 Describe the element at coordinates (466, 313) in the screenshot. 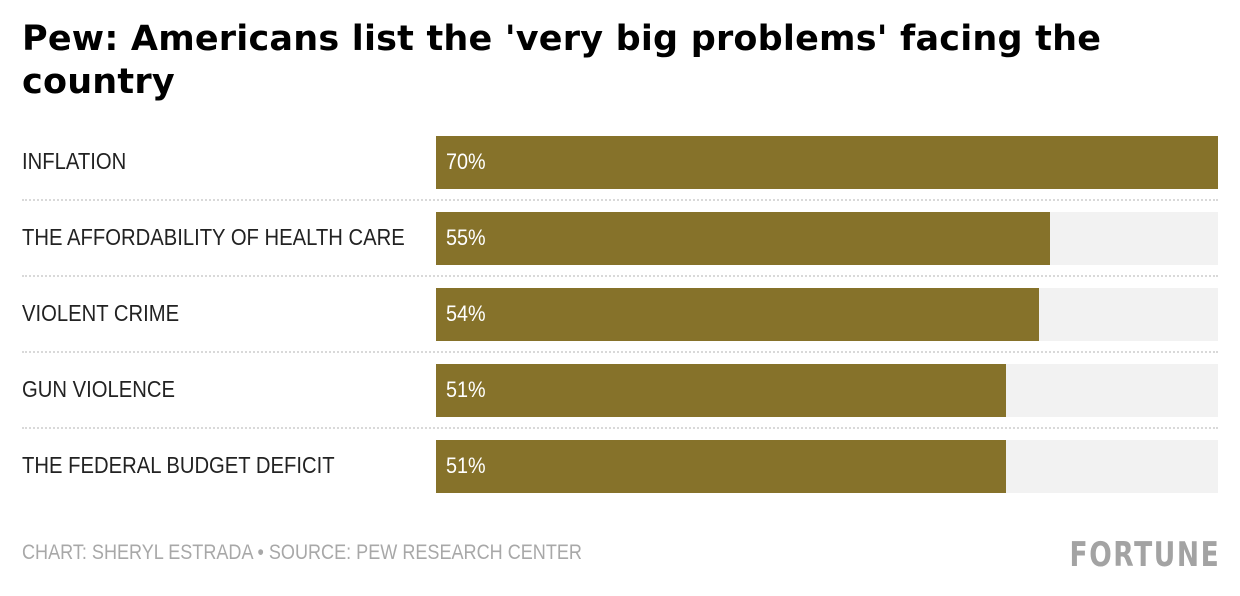

I see `value-label: 54%` at that location.